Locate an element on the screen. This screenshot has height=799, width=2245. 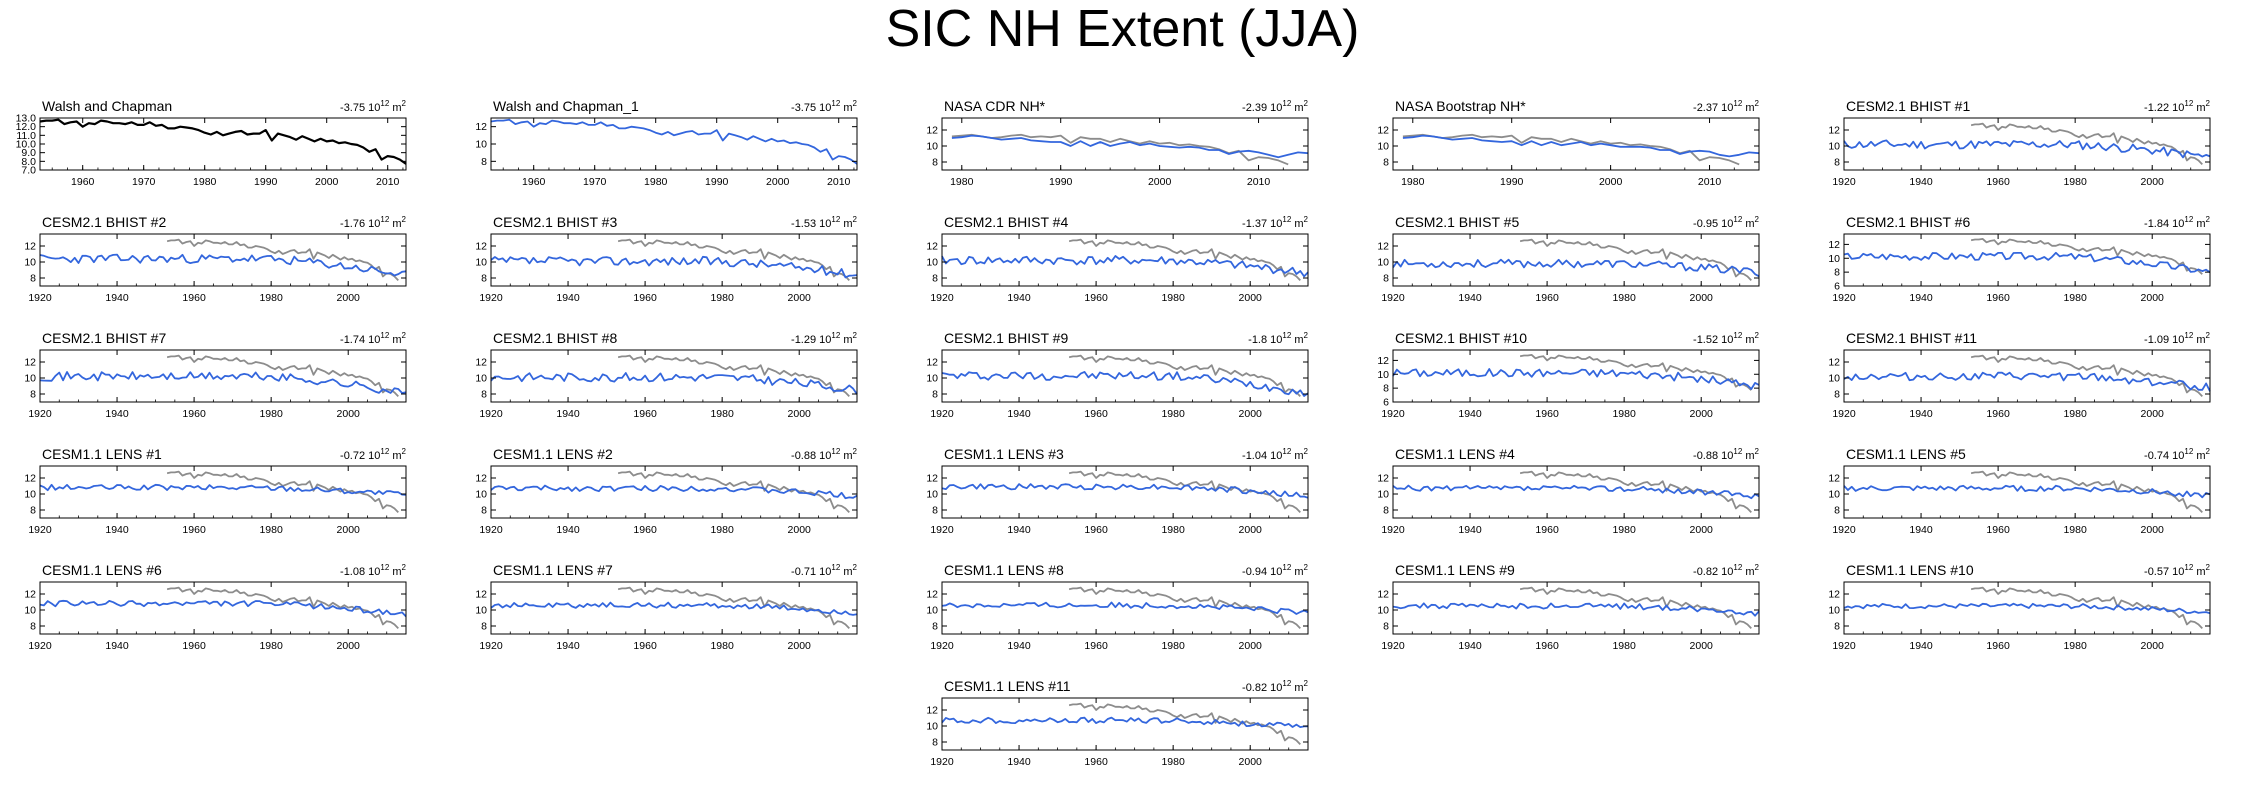
y-tick-label: 10.0 is located at coordinates (26, 145).